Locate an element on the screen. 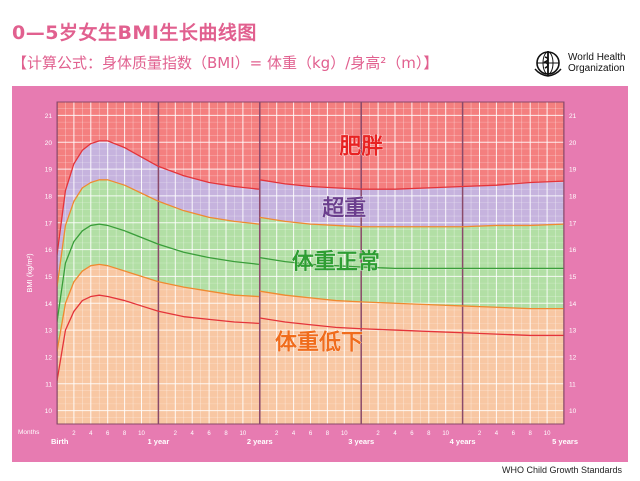 The image size is (640, 481). y-tick-label-left: 21 is located at coordinates (49, 116).